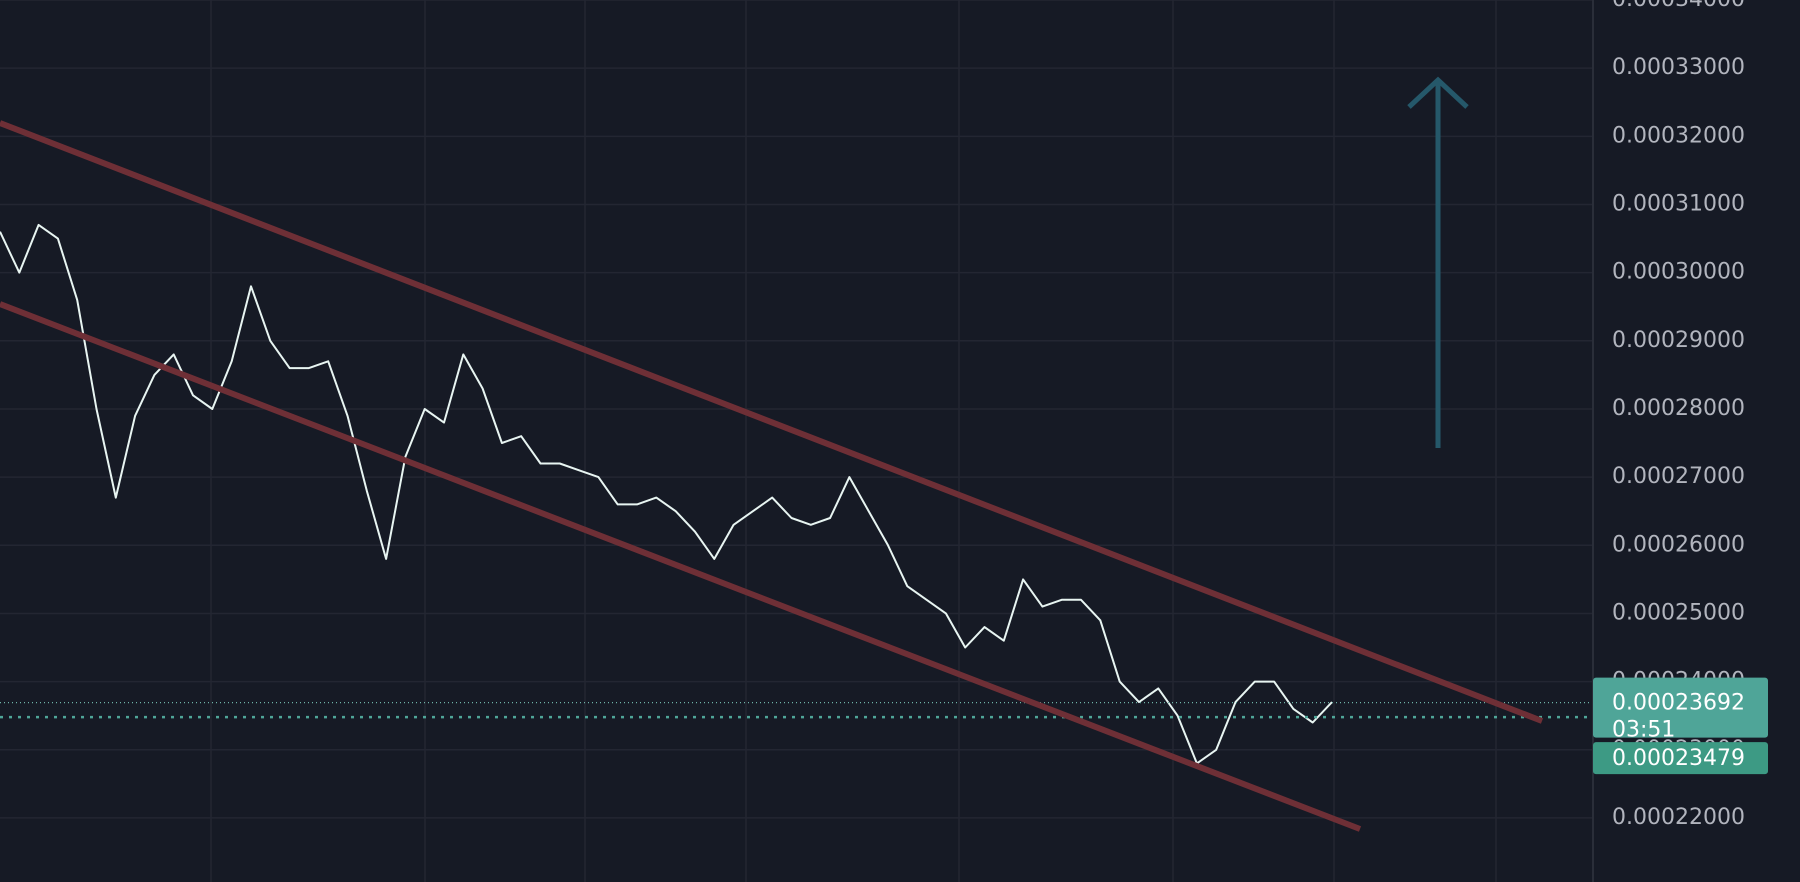 The height and width of the screenshot is (882, 1800). I want to click on y-tick-label: 0.00027000, so click(1678, 476).